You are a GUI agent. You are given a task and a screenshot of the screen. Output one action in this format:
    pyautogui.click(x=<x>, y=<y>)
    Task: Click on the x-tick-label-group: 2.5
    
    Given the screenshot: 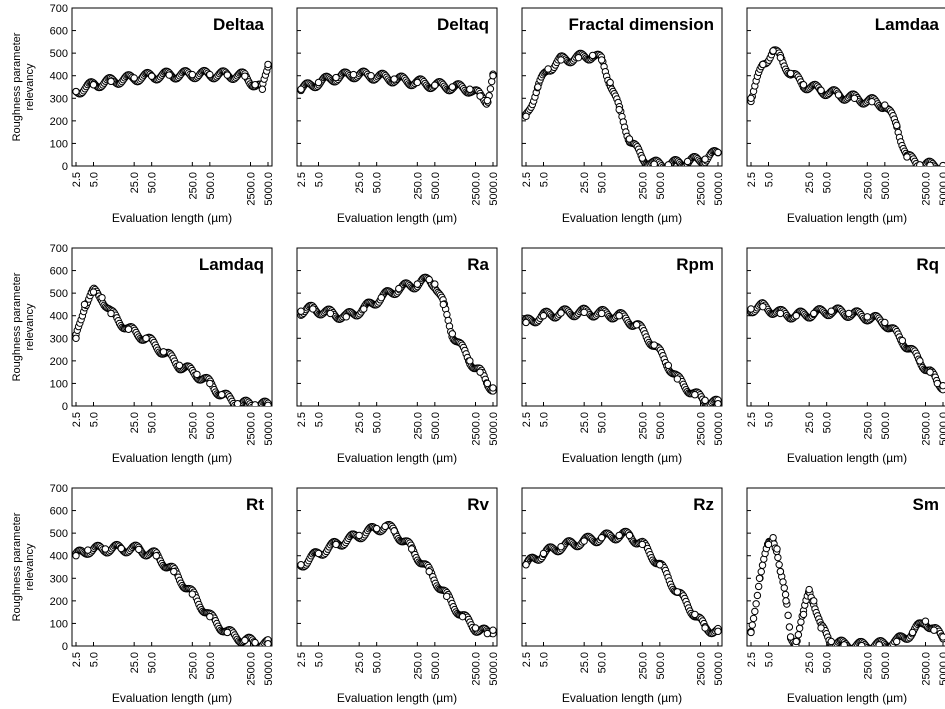 What is the action you would take?
    pyautogui.click(x=527, y=419)
    